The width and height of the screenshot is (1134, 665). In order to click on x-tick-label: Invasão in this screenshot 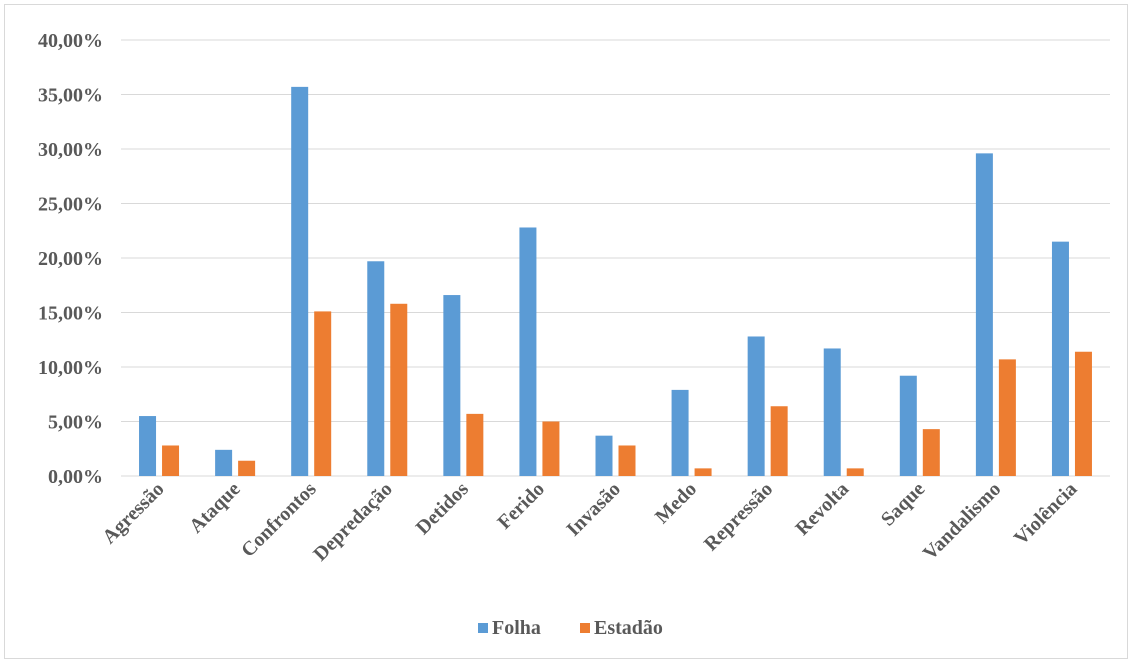, I will do `click(593, 509)`.